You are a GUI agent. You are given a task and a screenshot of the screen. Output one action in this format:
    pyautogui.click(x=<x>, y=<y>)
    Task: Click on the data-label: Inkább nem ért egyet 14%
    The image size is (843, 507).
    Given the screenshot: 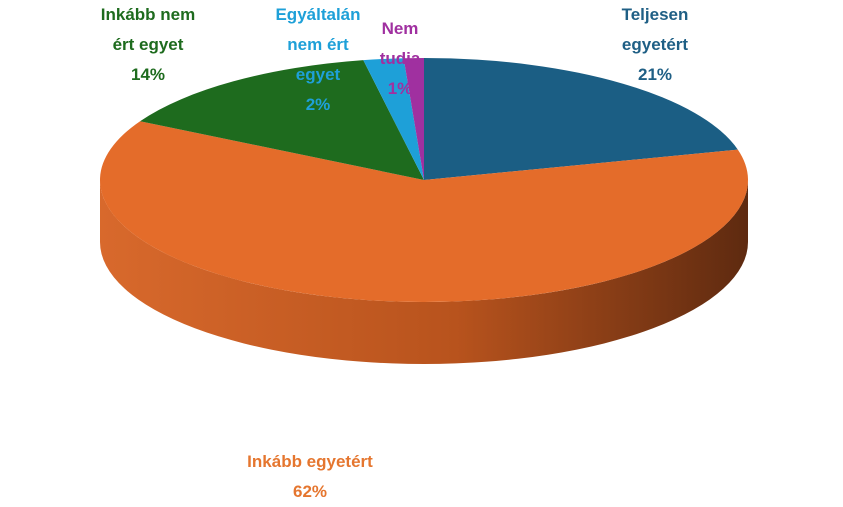 What is the action you would take?
    pyautogui.click(x=148, y=45)
    